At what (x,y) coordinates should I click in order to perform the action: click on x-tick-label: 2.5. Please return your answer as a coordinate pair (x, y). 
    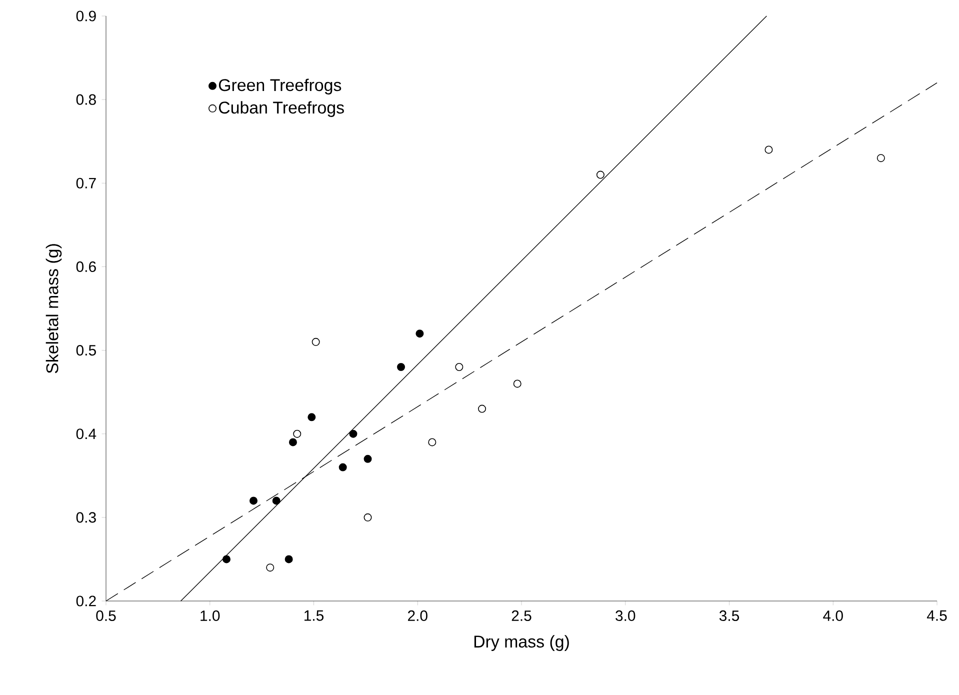
    Looking at the image, I should click on (522, 616).